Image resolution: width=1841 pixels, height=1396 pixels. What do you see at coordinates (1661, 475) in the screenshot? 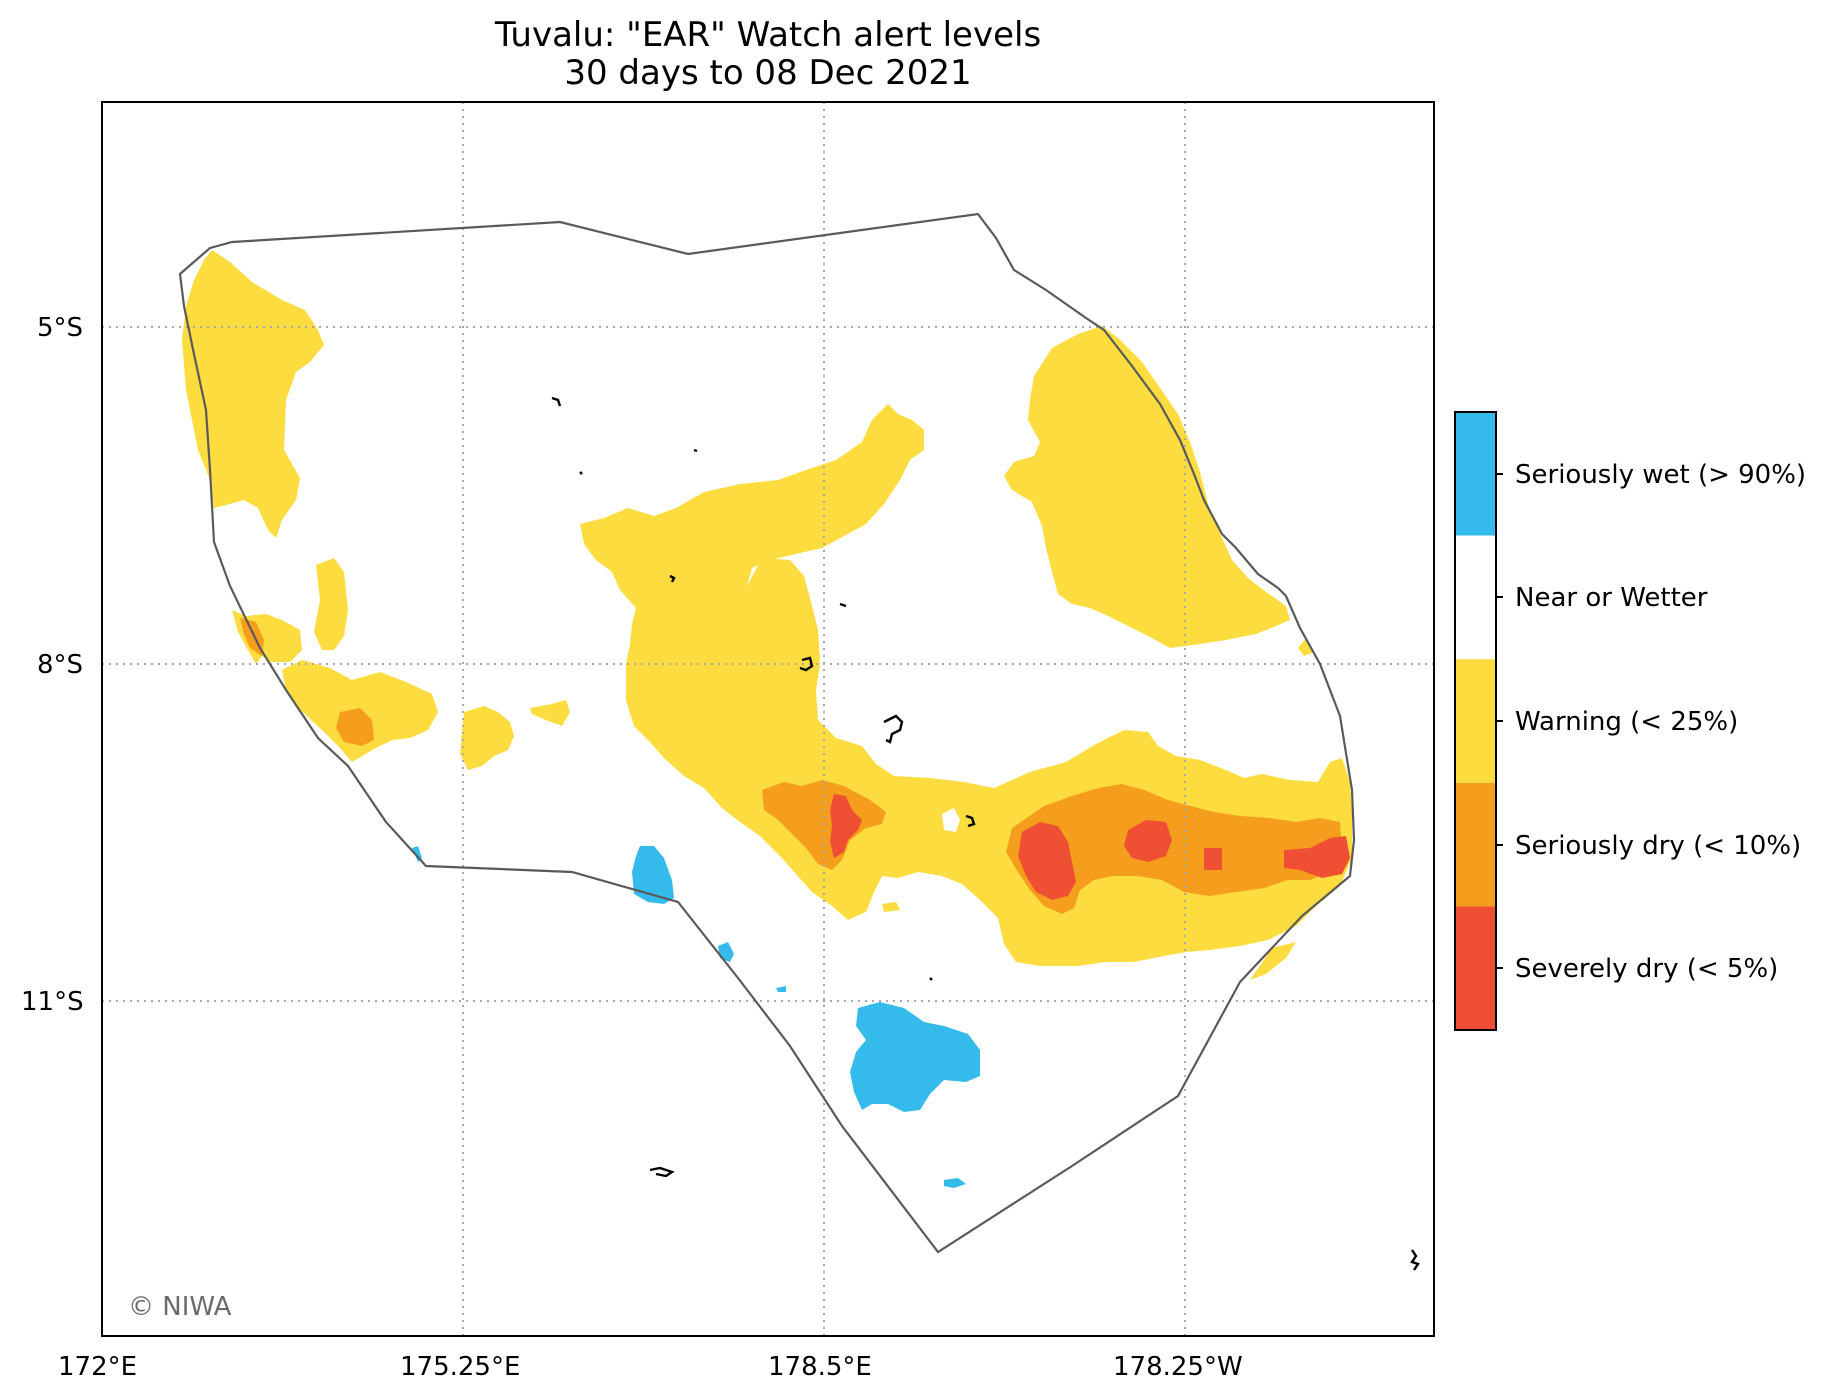
I see `legend-label: Seriously wet (> 90%)` at bounding box center [1661, 475].